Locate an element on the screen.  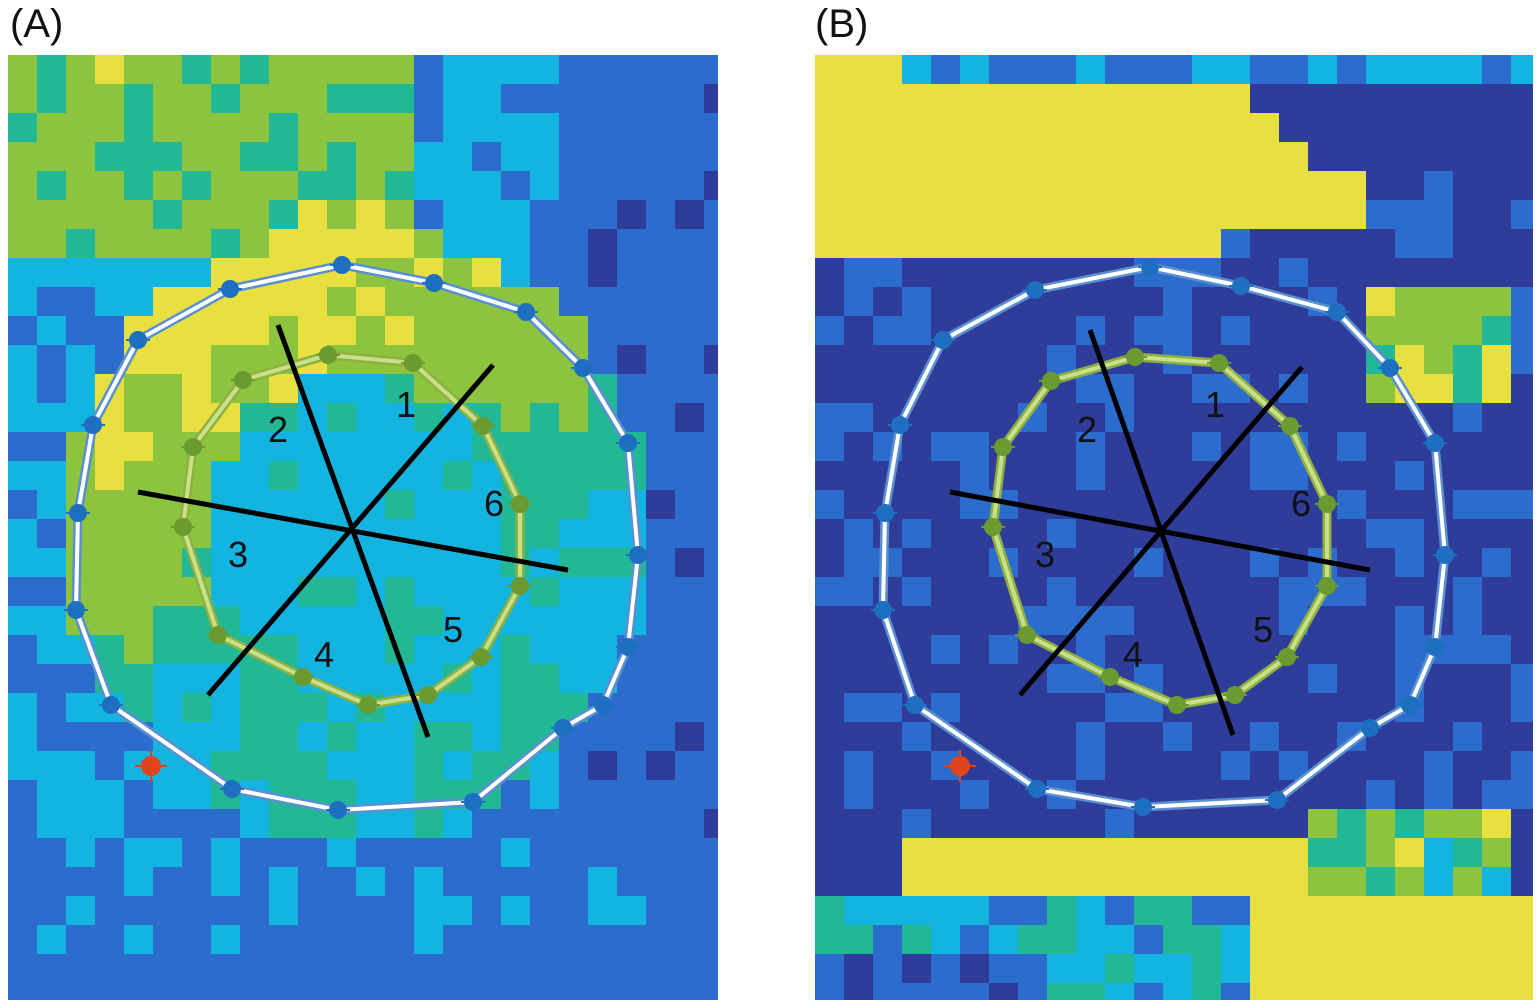
panel-a-label: (A) is located at coordinates (37, 24).